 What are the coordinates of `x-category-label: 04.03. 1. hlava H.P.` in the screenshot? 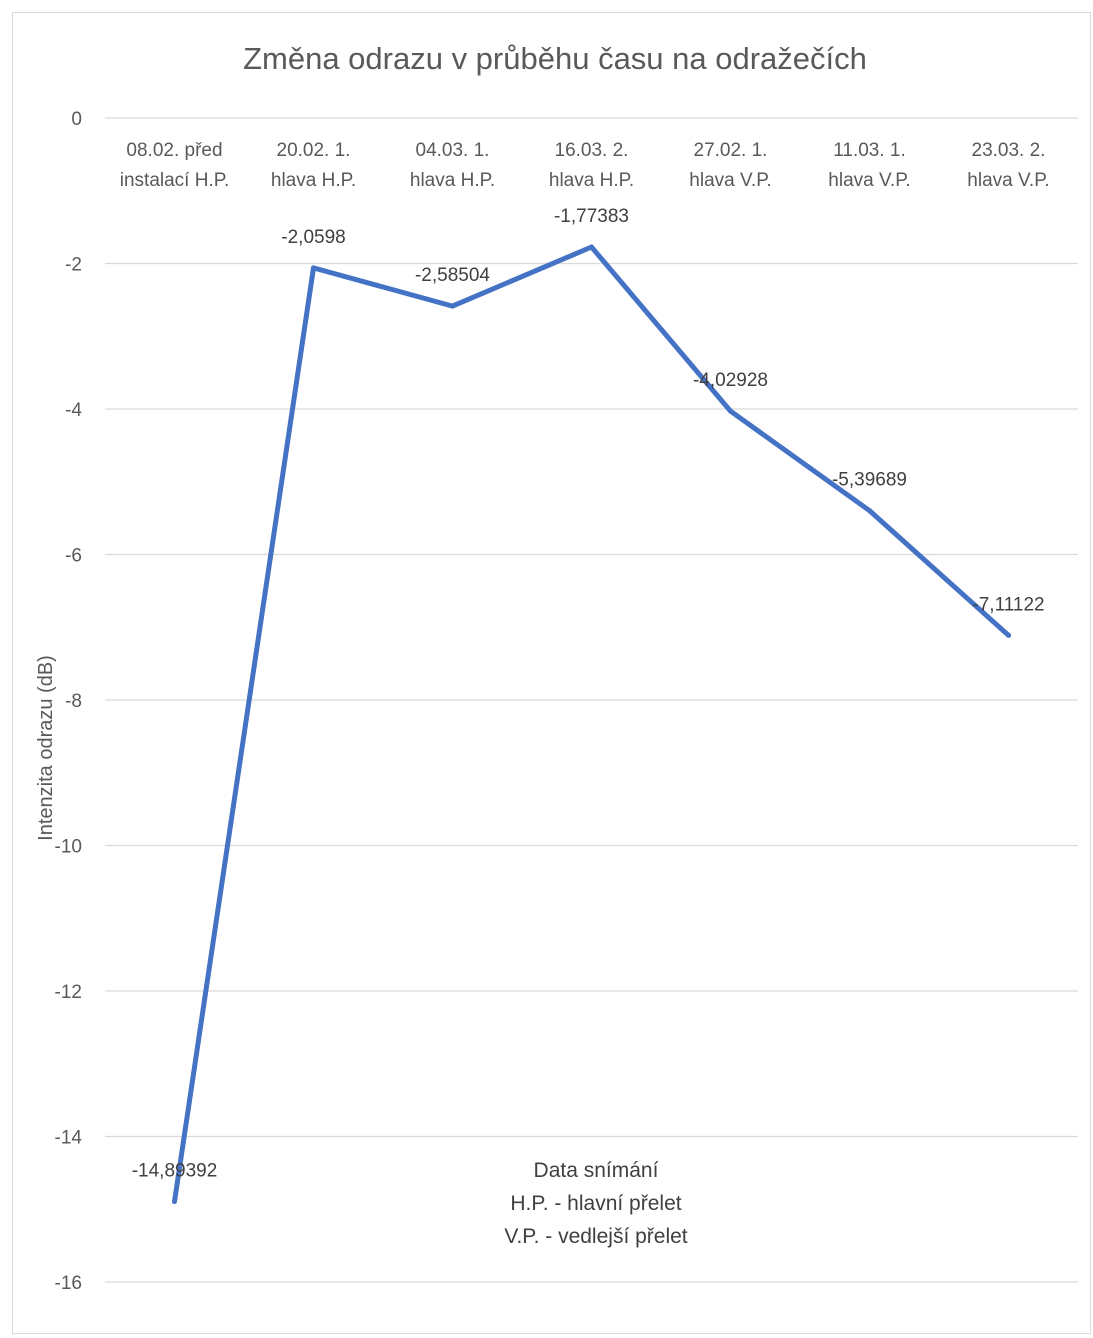 It's located at (452, 165).